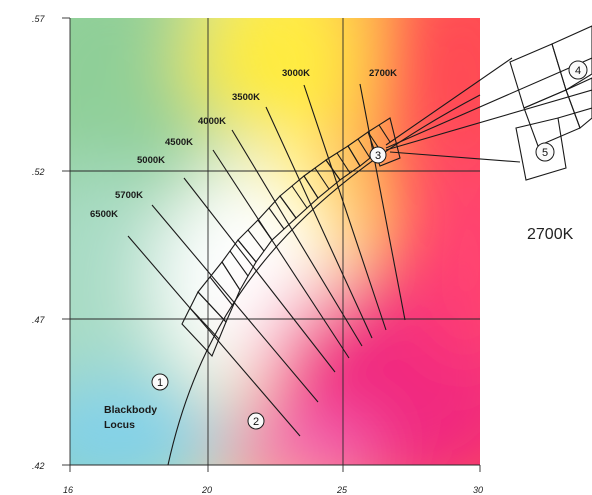  I want to click on cct-label-3500k: 3500K, so click(246, 97).